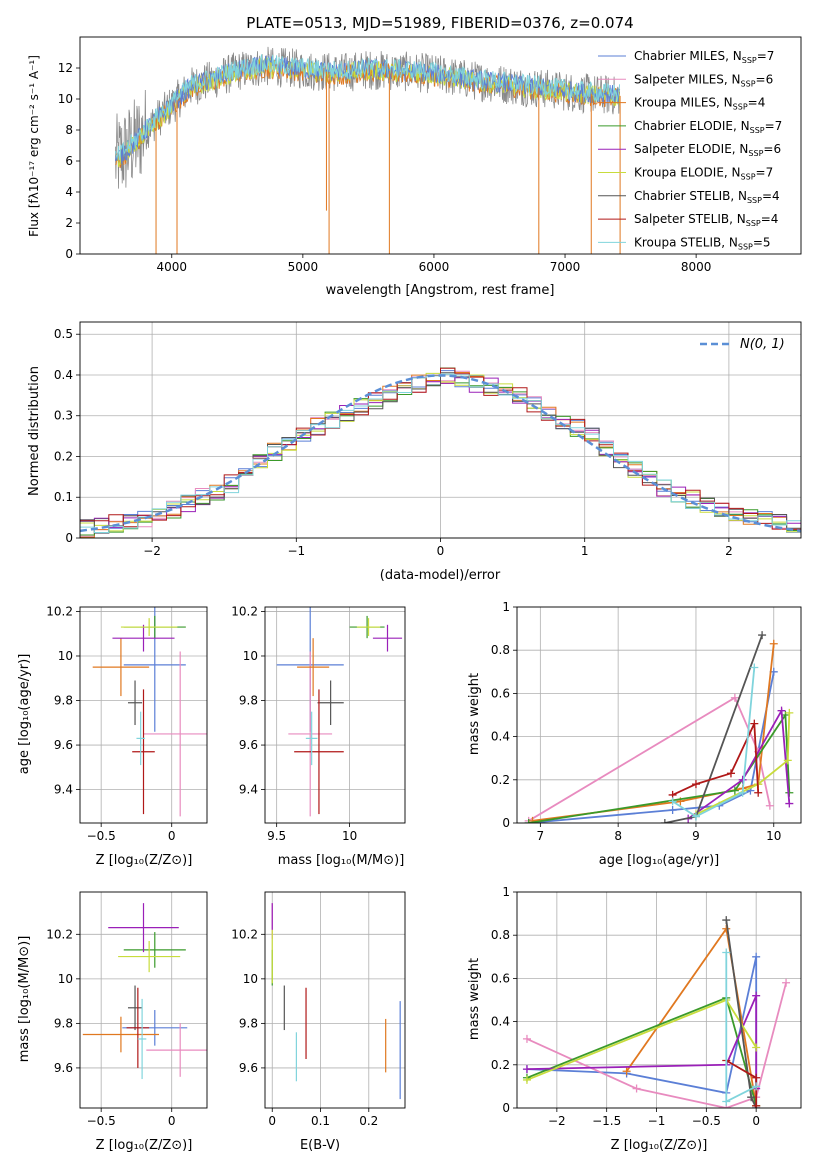 The width and height of the screenshot is (819, 1170). What do you see at coordinates (618, 836) in the screenshot?
I see `x-tick-label: 8` at bounding box center [618, 836].